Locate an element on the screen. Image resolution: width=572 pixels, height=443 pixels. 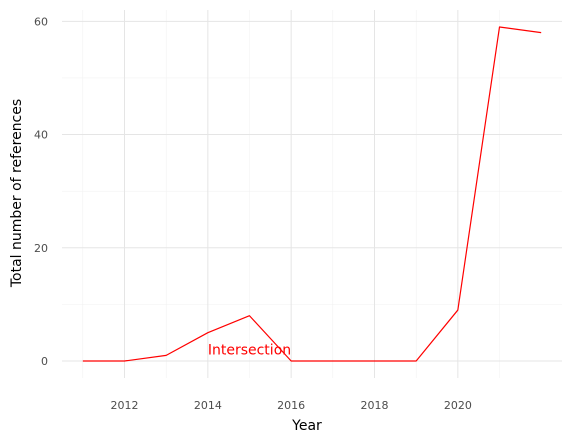
x-axis-title: Year is located at coordinates (306, 426).